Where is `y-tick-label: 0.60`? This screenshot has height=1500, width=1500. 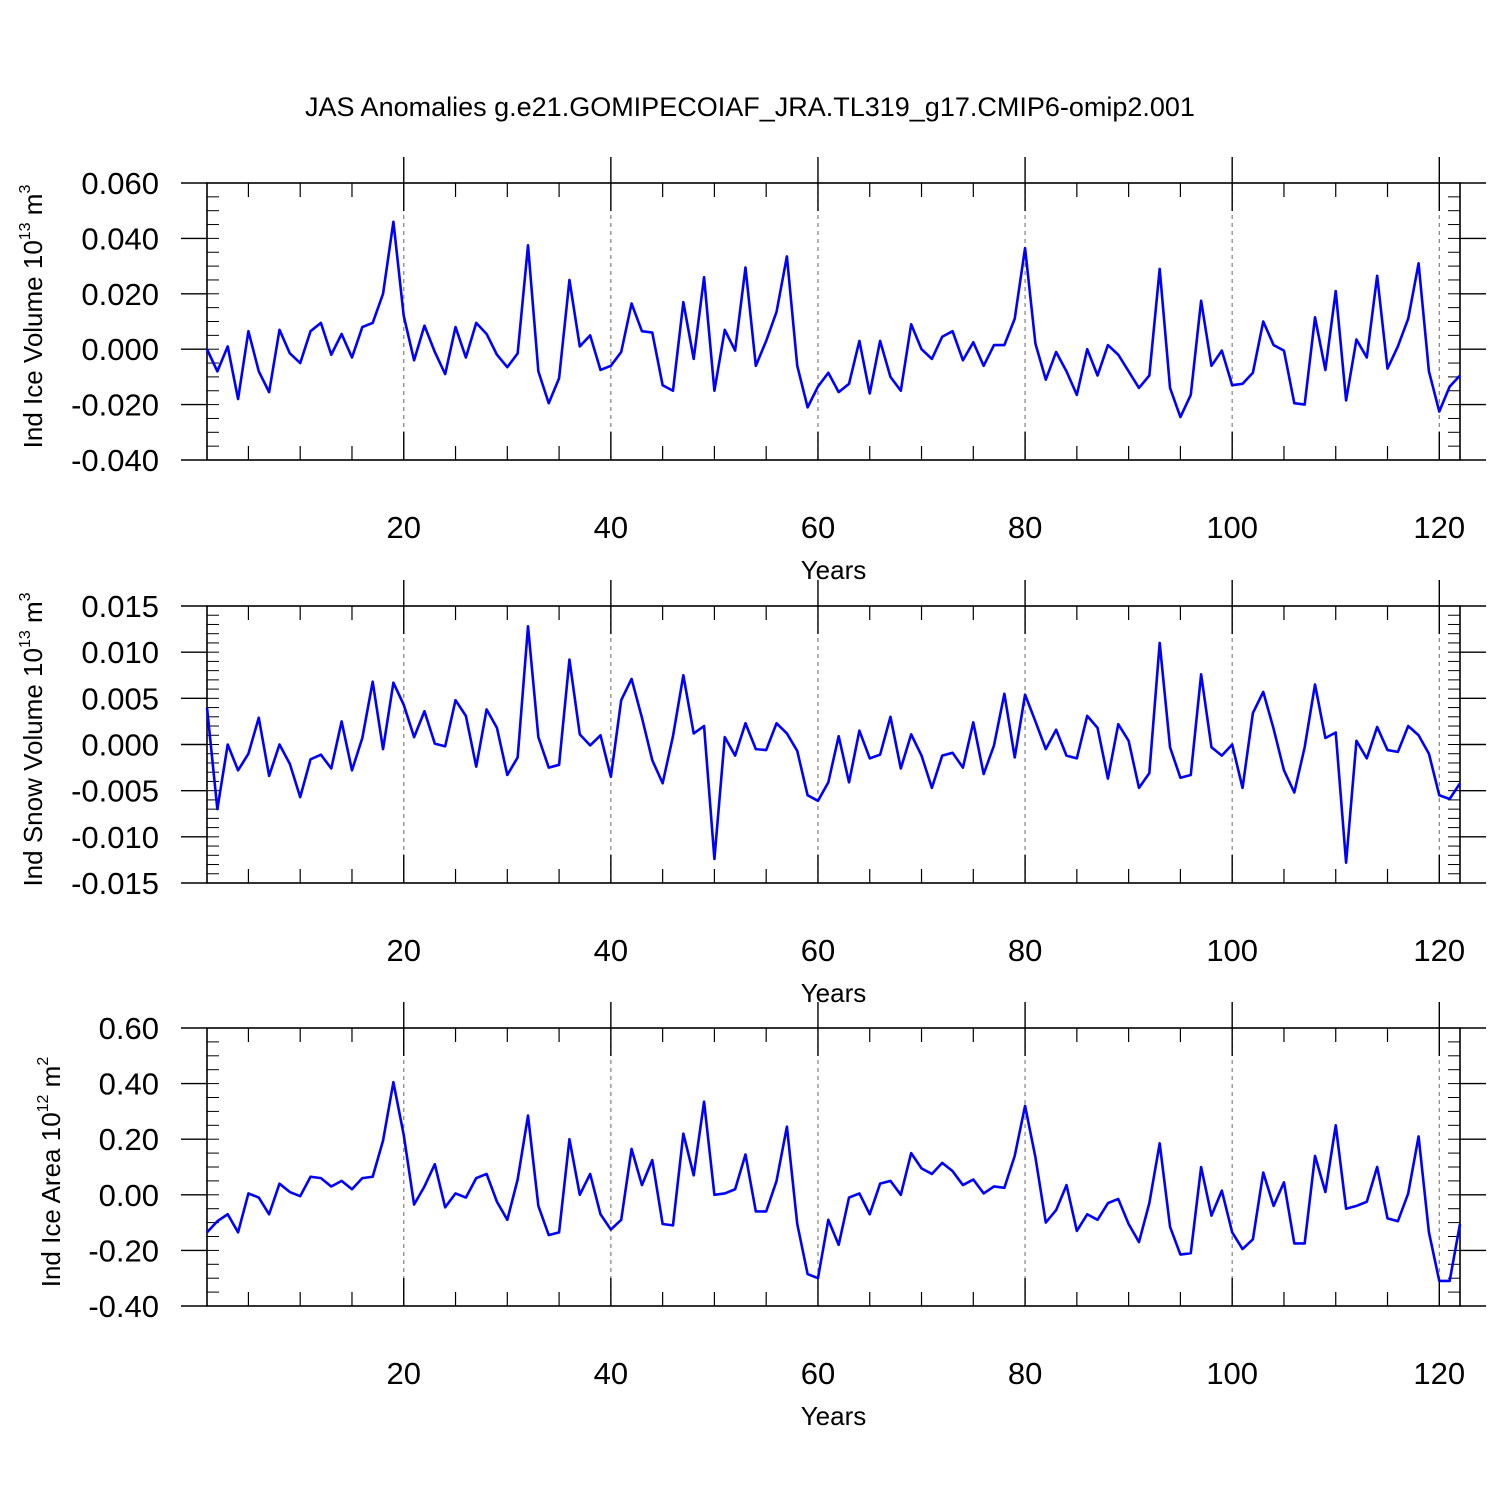 y-tick-label: 0.60 is located at coordinates (129, 1028).